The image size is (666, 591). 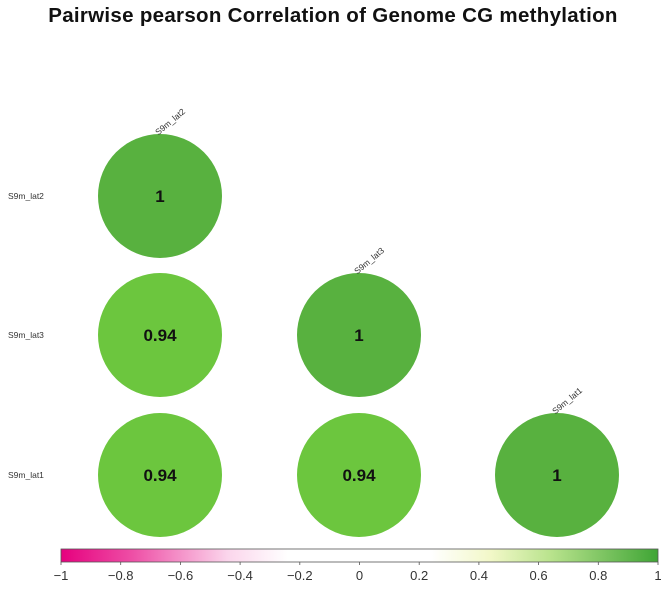 I want to click on colorbar-tick-label: 0.8, so click(x=598, y=575).